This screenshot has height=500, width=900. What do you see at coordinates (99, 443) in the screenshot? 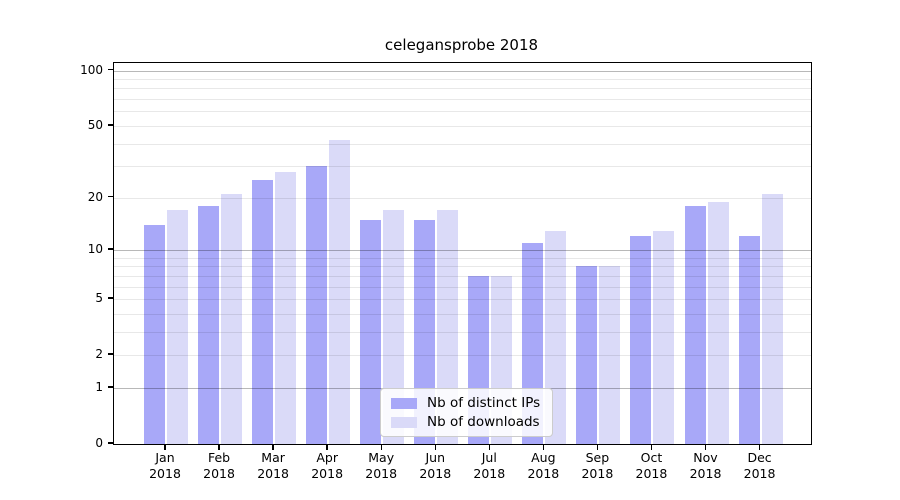
I see `y-tick-label: 0` at bounding box center [99, 443].